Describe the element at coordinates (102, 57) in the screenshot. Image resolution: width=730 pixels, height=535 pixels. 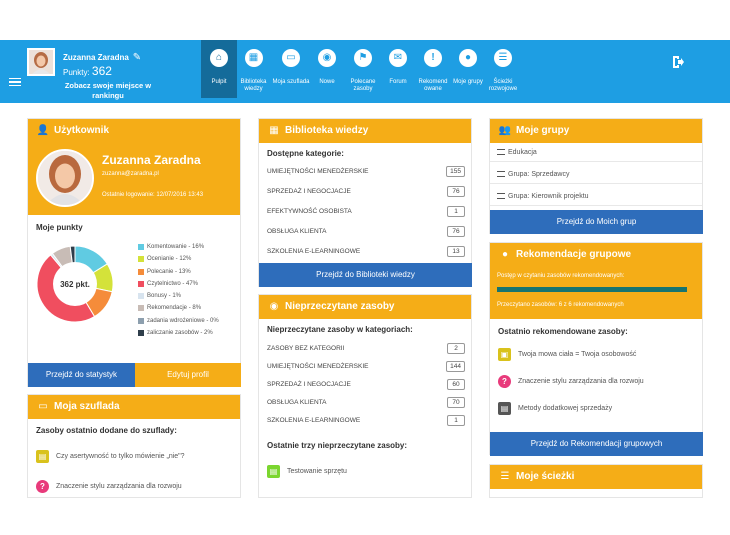
I see `user-name-wrap: Zuzanna Zaradna ✎` at that location.